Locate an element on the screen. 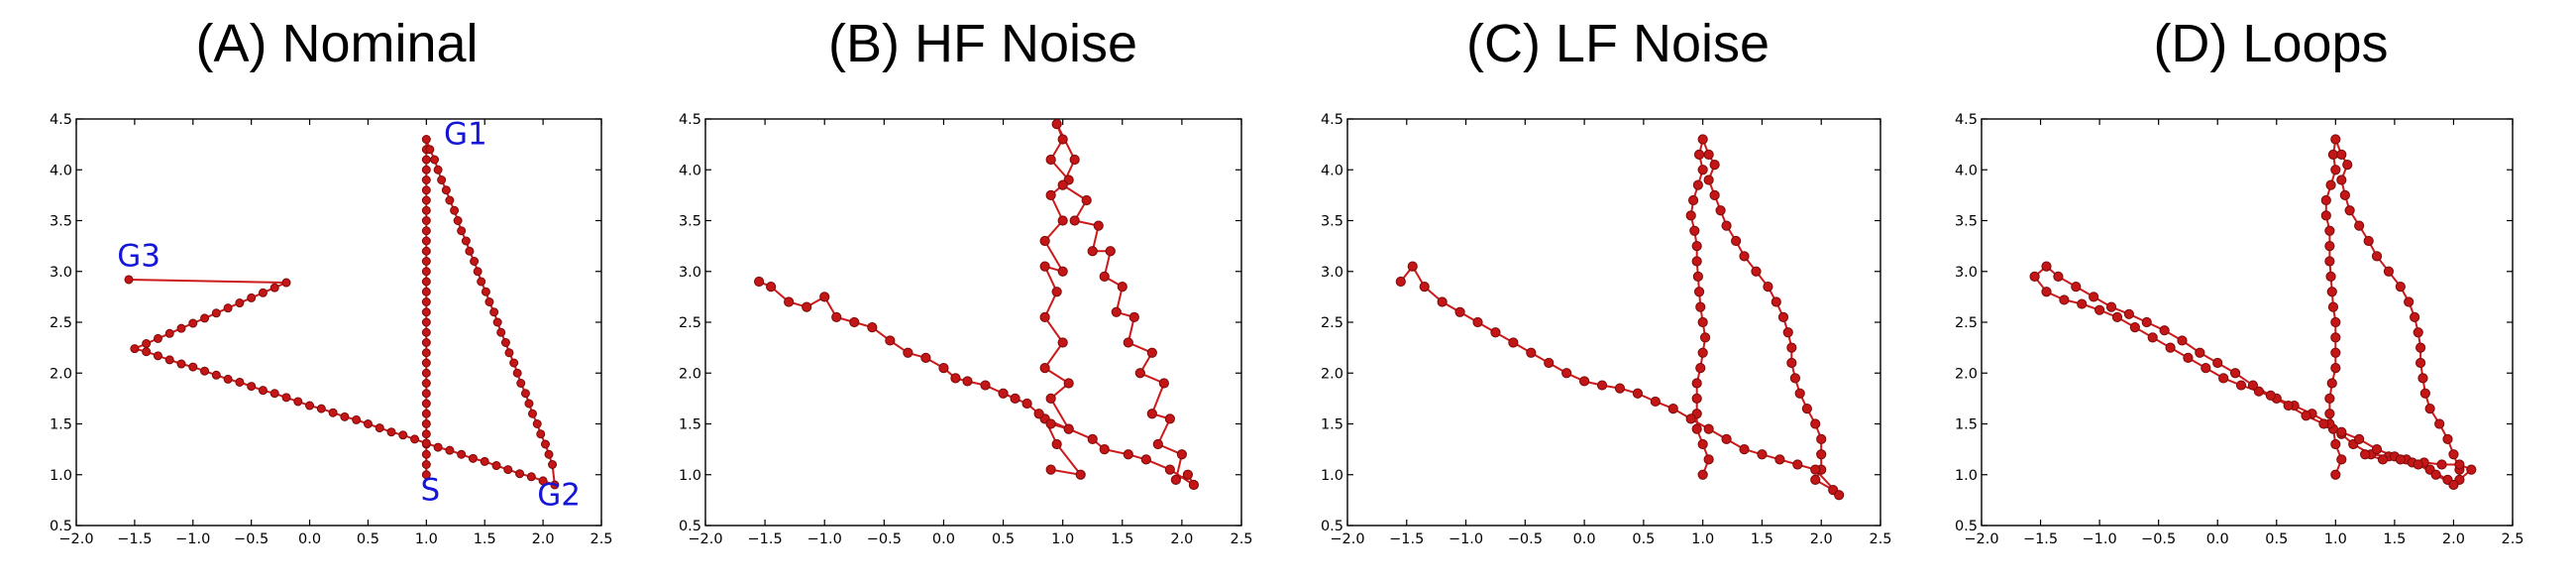 The width and height of the screenshot is (2576, 587). x-tick-label: 2.5 is located at coordinates (1880, 539).